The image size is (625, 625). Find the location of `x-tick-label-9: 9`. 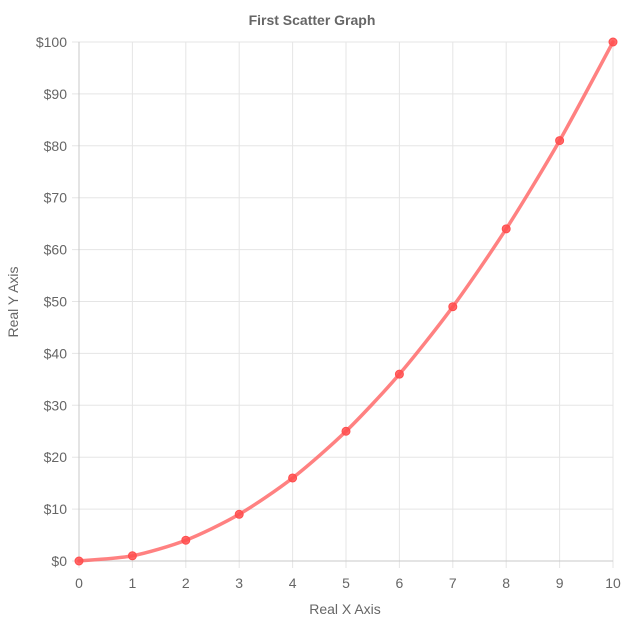

x-tick-label-9: 9 is located at coordinates (560, 583).